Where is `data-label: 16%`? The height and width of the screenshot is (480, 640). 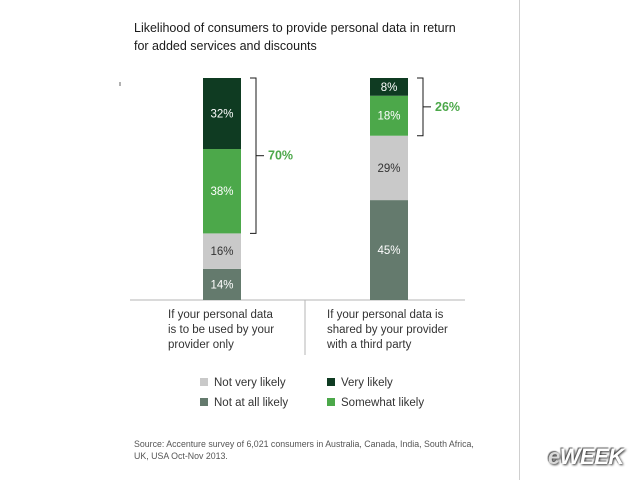 data-label: 16% is located at coordinates (221, 252).